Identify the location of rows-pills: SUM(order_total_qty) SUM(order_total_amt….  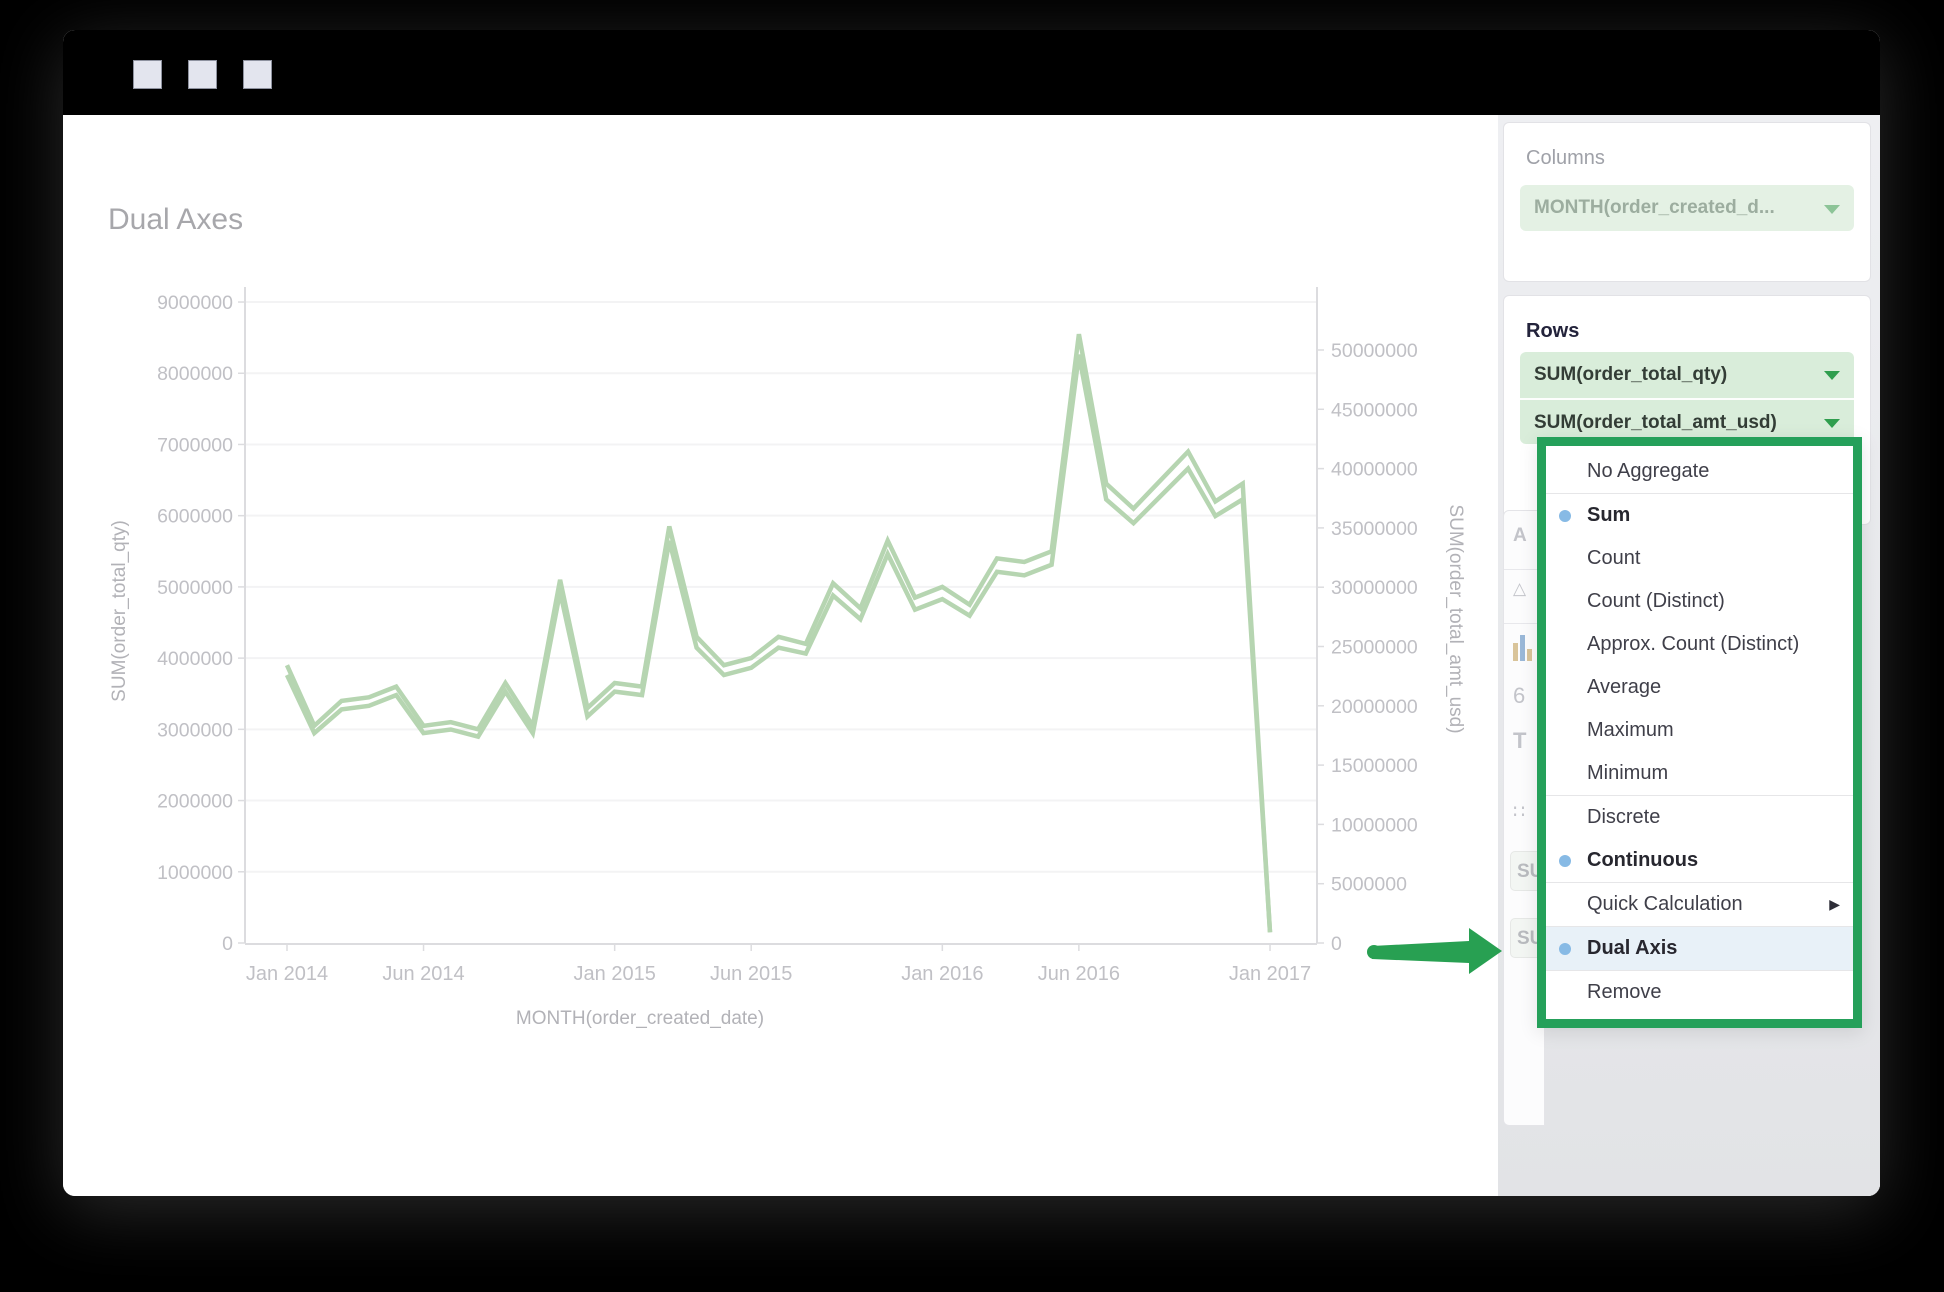
(1687, 398).